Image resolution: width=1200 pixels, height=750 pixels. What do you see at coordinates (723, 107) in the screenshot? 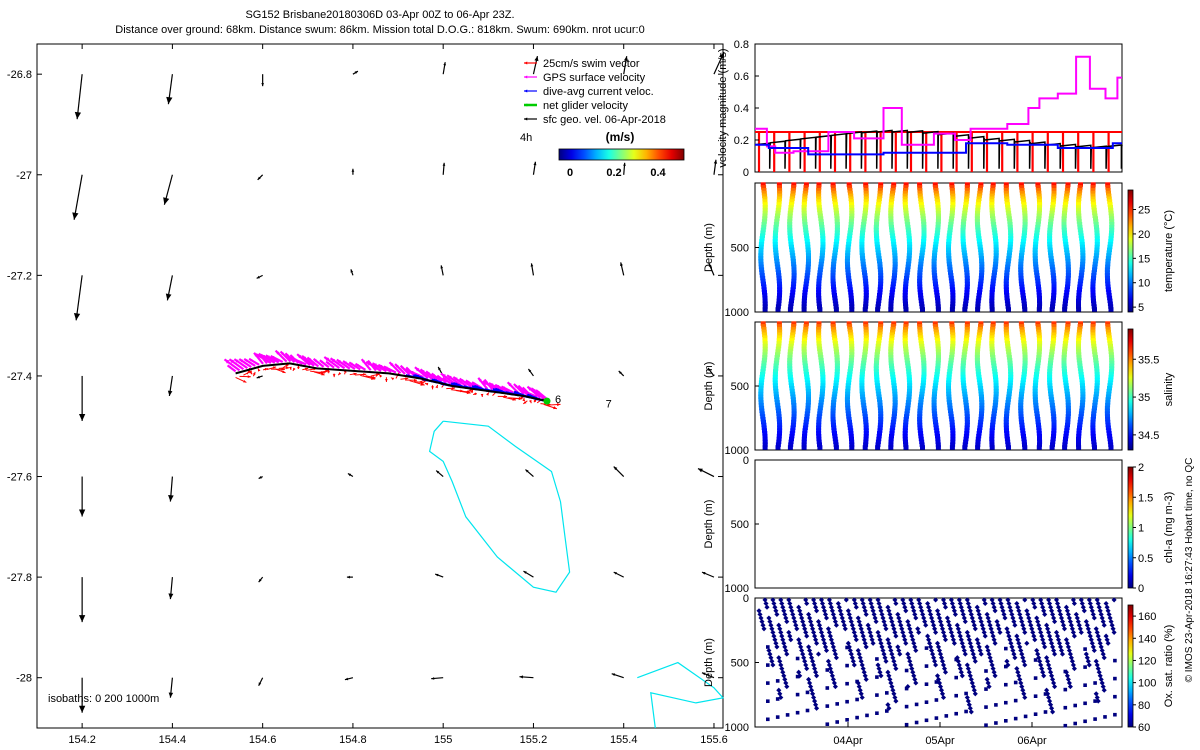
I see `velocity-y-label: velocity magnitude (m/s)` at bounding box center [723, 107].